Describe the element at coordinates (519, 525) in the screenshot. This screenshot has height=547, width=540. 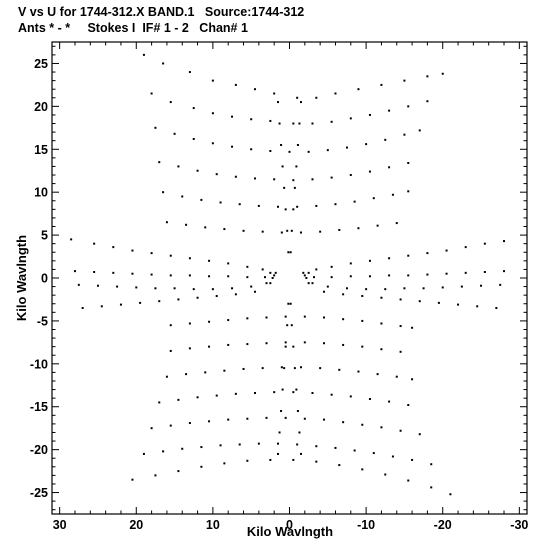
I see `x-tick-label: -30` at that location.